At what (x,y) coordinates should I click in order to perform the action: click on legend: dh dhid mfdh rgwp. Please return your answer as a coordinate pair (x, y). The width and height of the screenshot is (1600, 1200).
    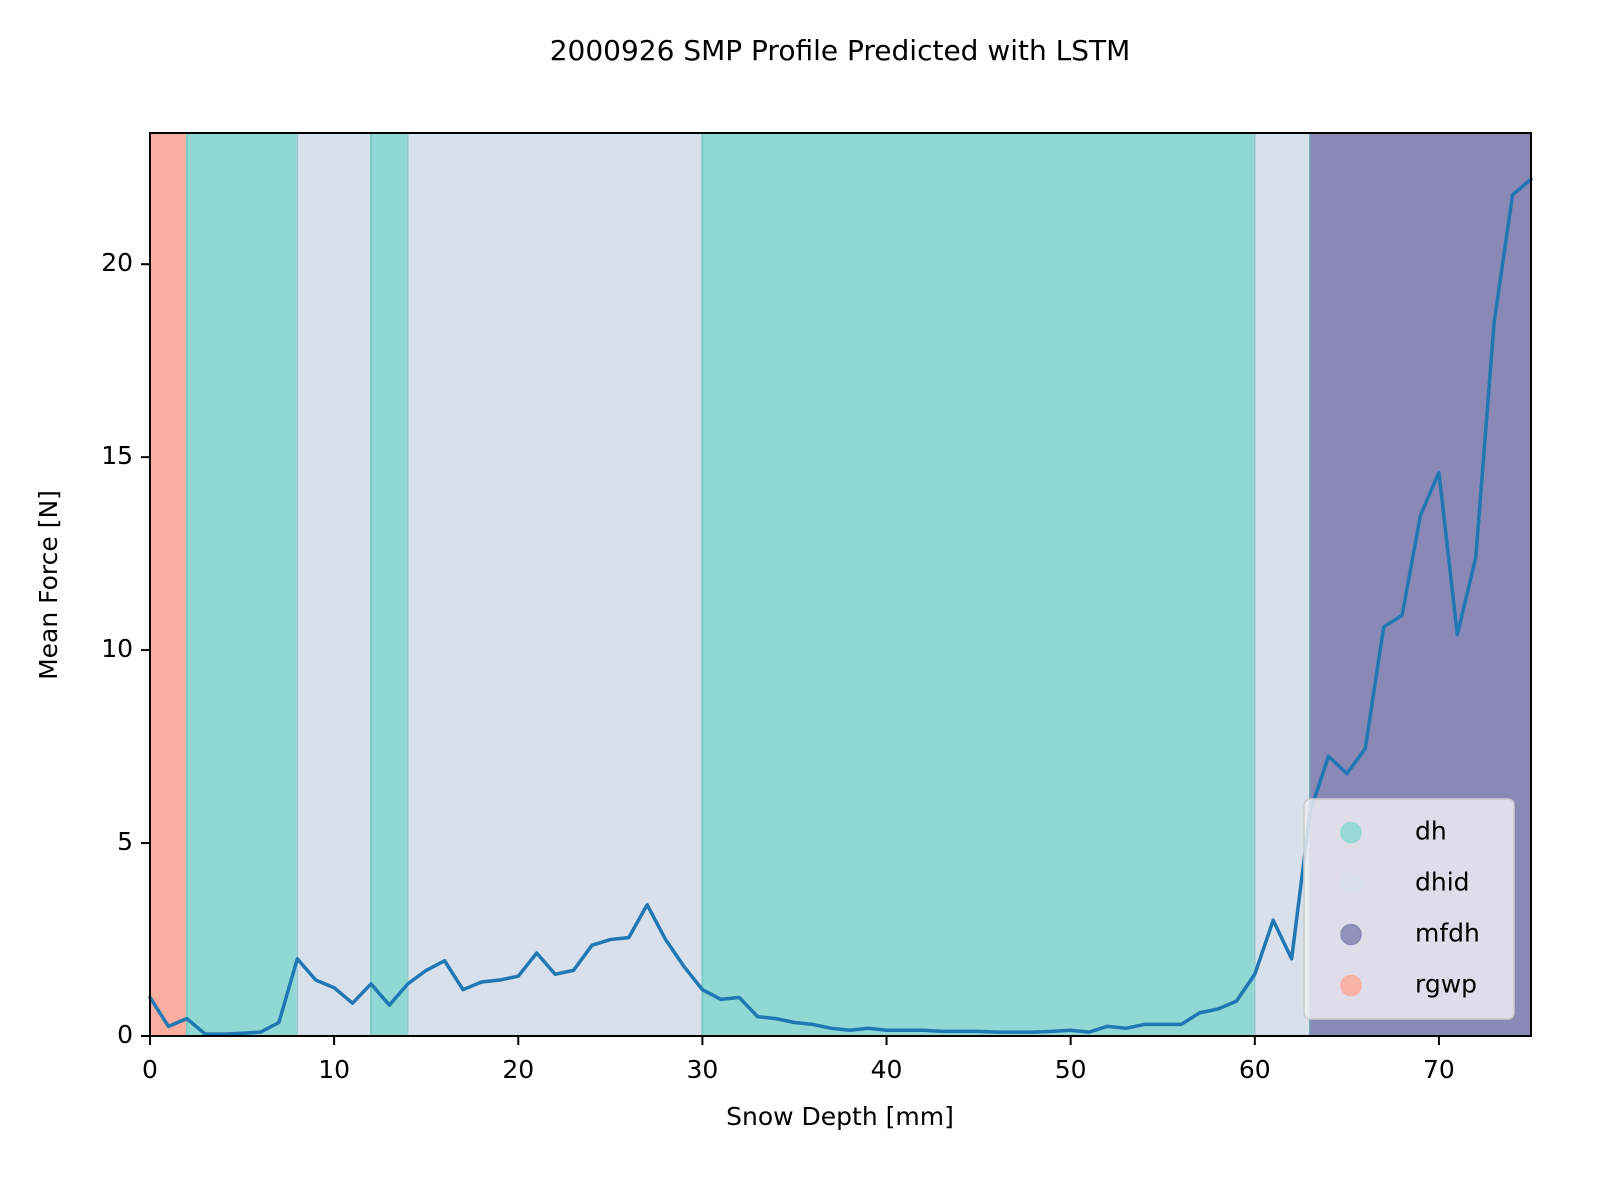
    Looking at the image, I should click on (1409, 909).